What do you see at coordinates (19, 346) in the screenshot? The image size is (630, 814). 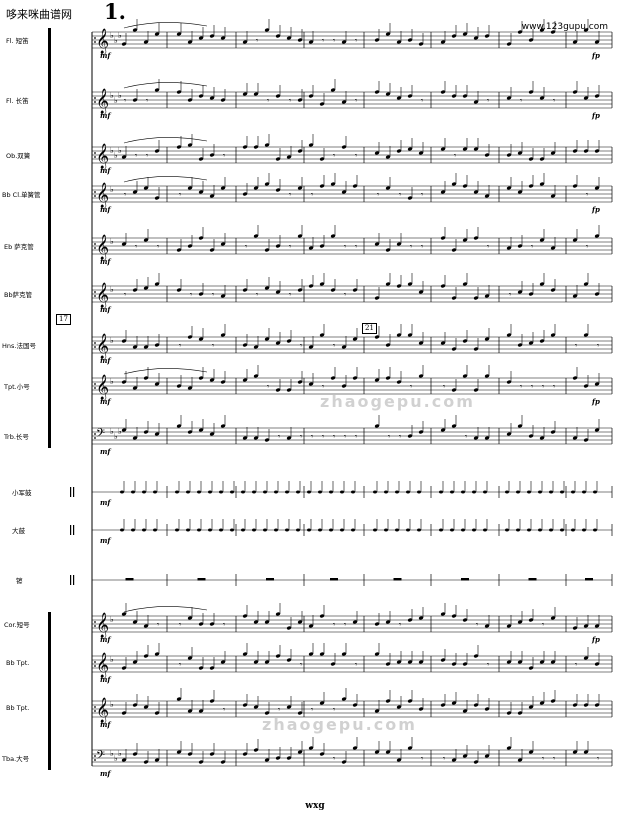 I see `instrument-label: Hns.法国号` at bounding box center [19, 346].